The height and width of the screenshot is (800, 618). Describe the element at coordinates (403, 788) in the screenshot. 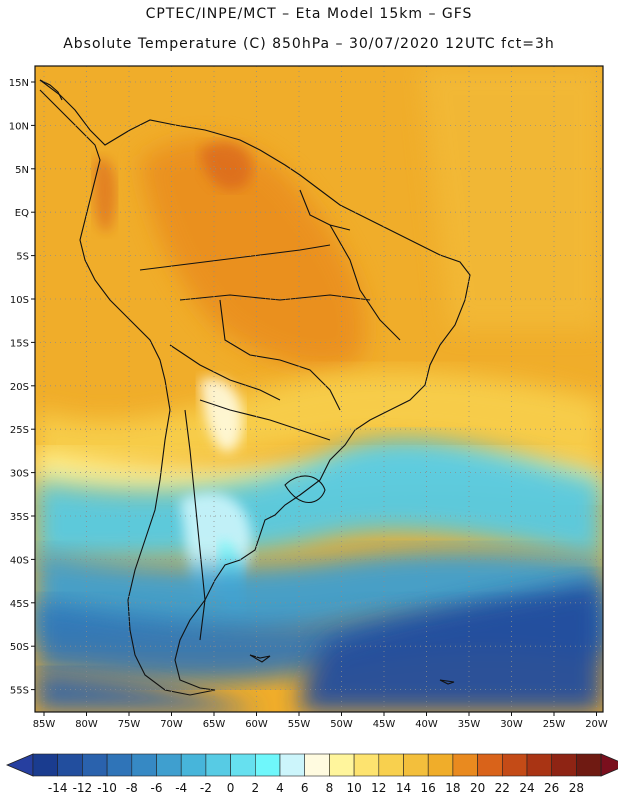

I see `colorbar-tick-label: 14` at that location.